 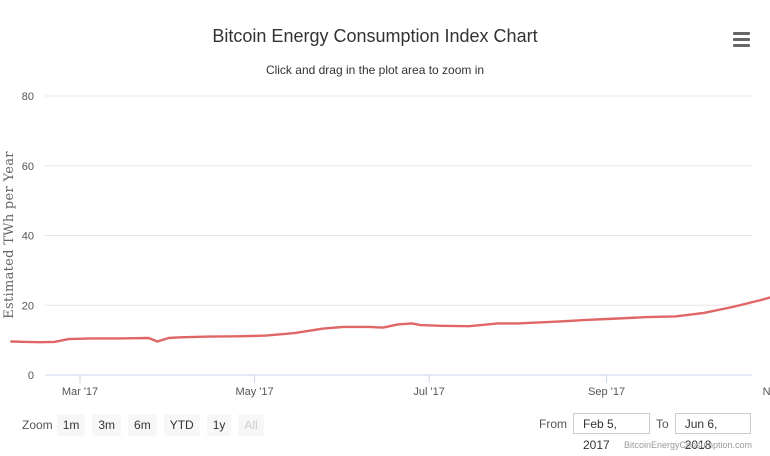 I want to click on chart-title: Bitcoin Energy Consumption Index Chart, so click(x=375, y=36).